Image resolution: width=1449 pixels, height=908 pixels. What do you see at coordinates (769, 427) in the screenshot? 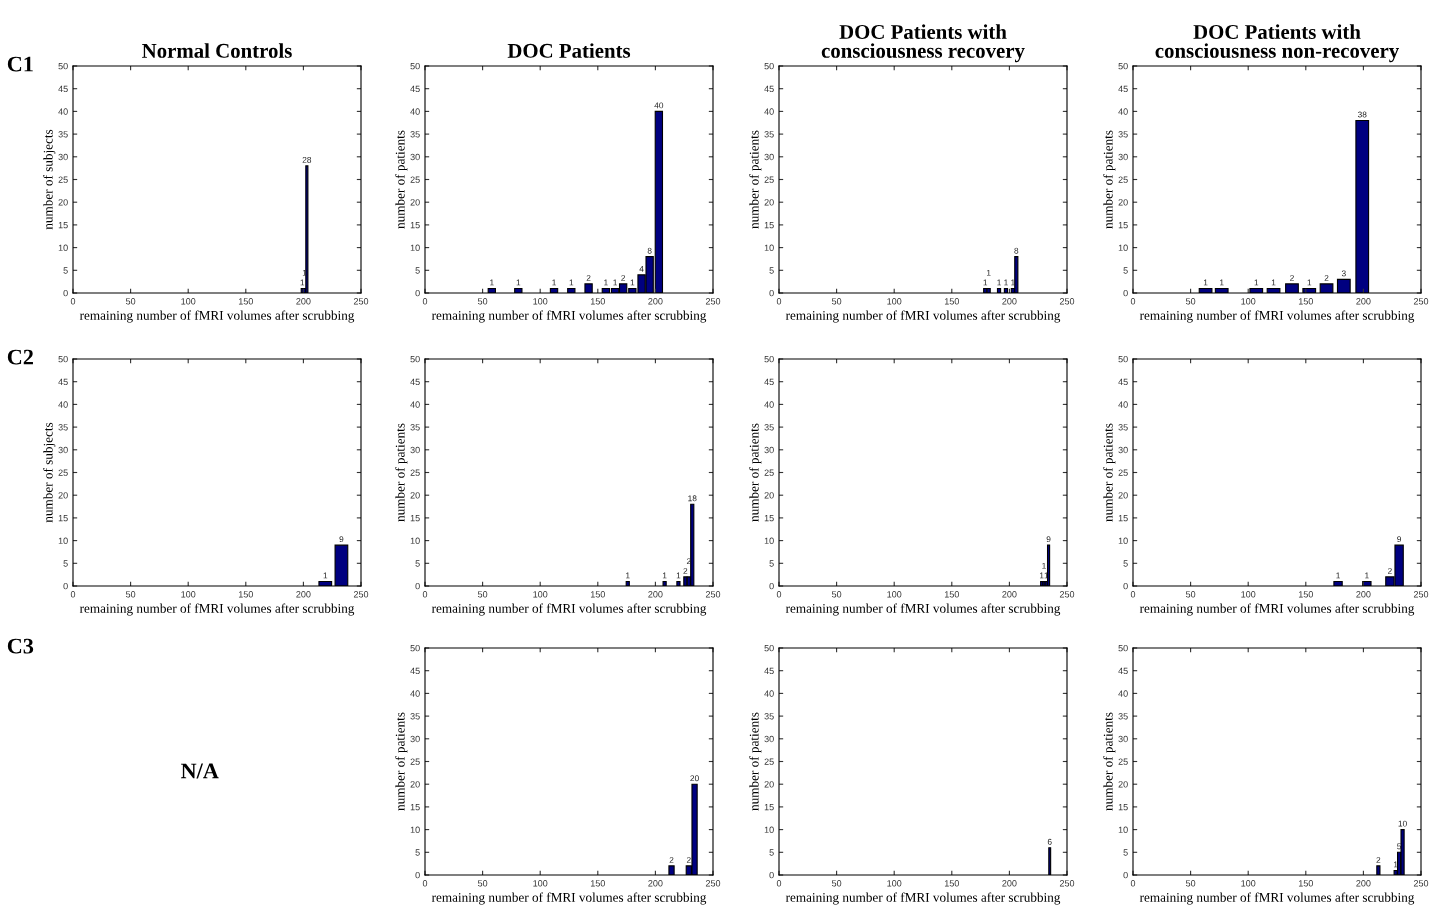
I see `y-tick-label: 35` at bounding box center [769, 427].